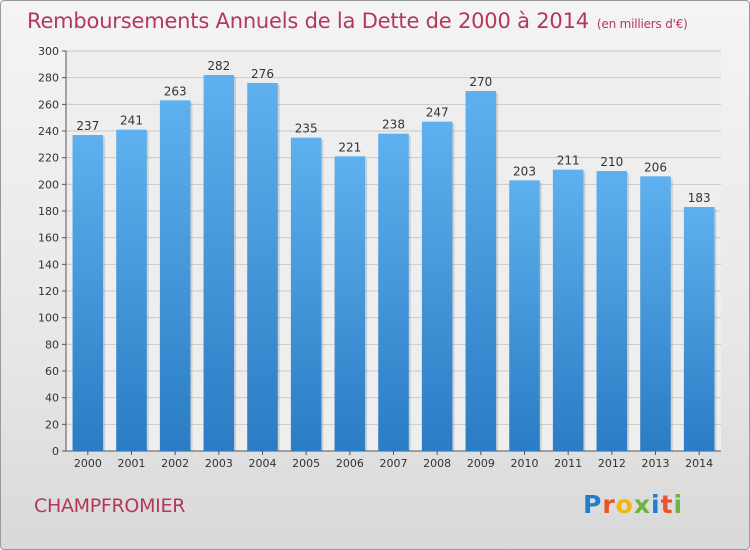 Image resolution: width=750 pixels, height=550 pixels. I want to click on bar-group: 183 2014, so click(700, 330).